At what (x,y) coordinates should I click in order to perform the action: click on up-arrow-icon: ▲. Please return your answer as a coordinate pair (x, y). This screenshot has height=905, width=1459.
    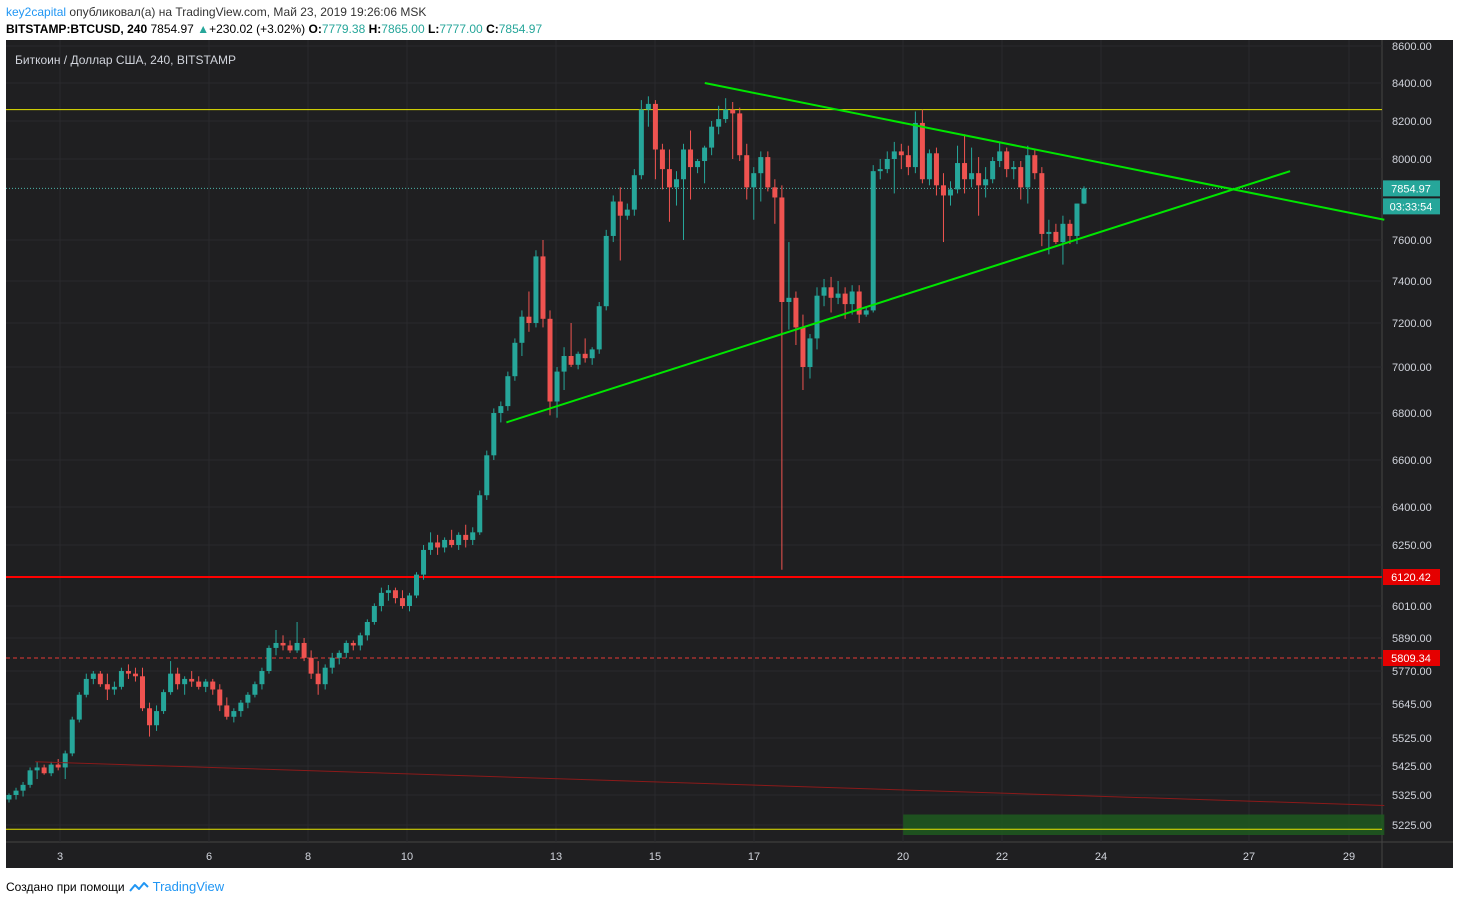
    Looking at the image, I should click on (203, 29).